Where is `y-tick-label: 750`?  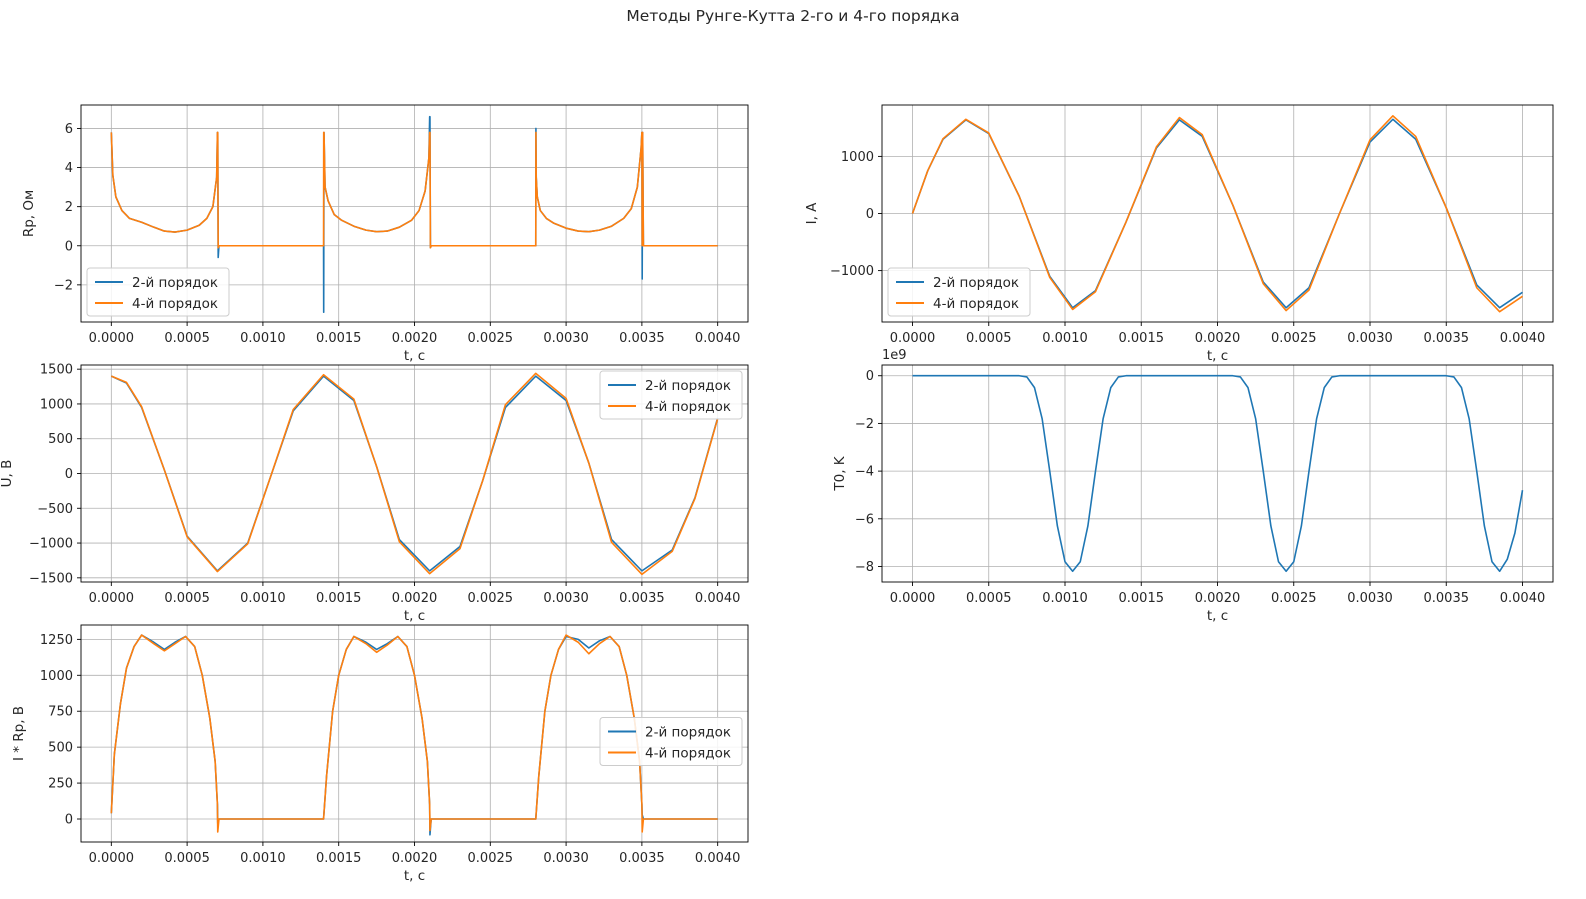 y-tick-label: 750 is located at coordinates (60, 712).